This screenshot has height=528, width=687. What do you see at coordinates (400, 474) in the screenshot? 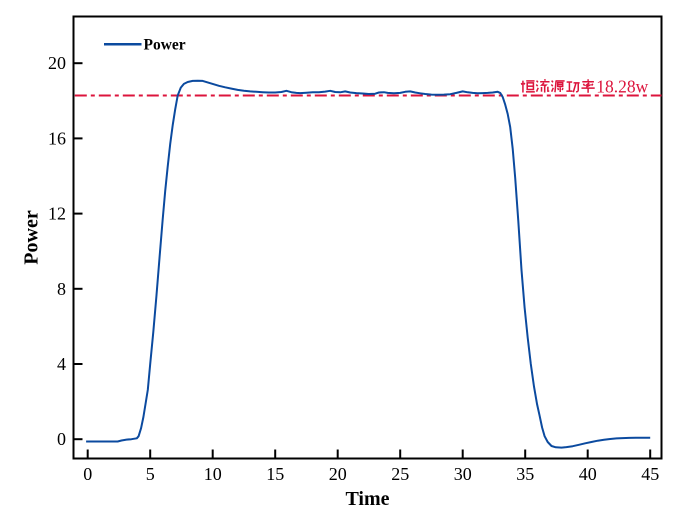
I see `svg-text: 25` at bounding box center [400, 474].